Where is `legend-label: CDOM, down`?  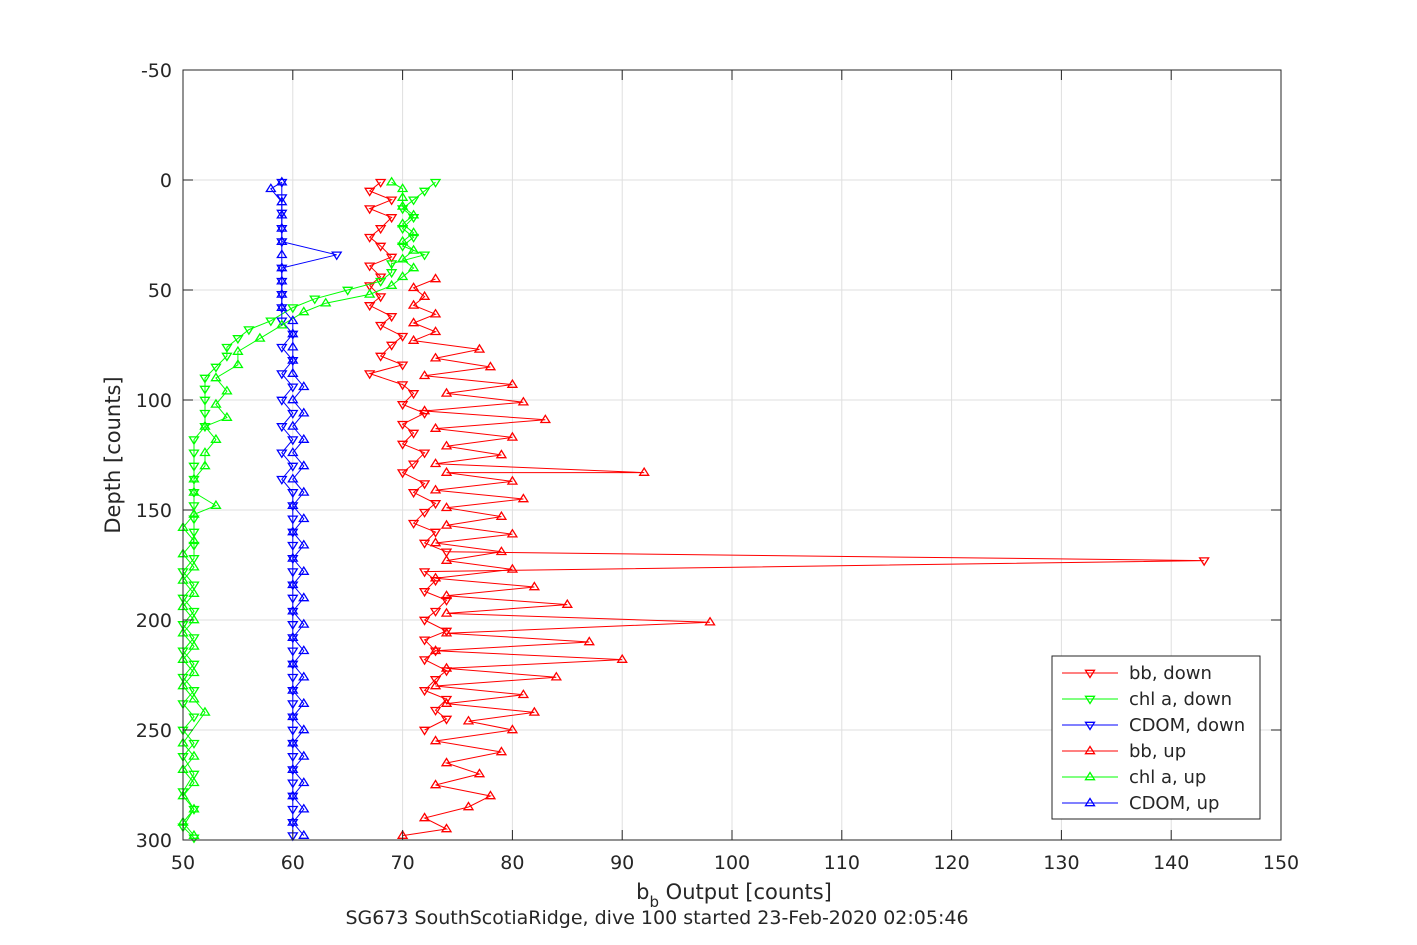 legend-label: CDOM, down is located at coordinates (1187, 725).